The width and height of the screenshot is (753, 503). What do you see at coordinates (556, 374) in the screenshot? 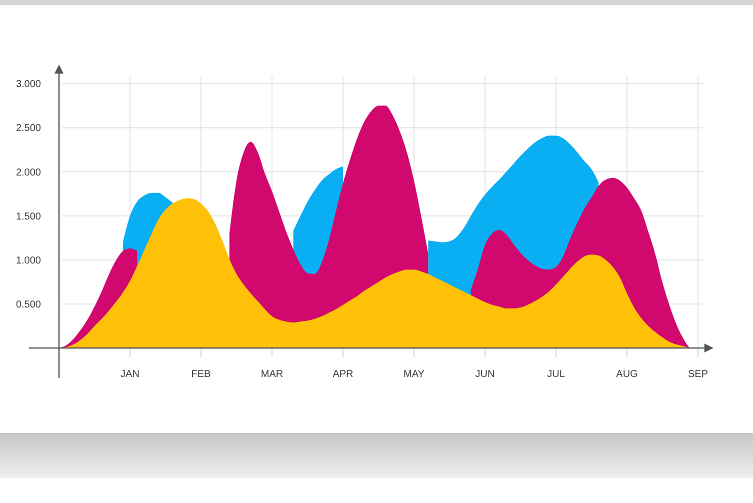
I see `x-tick-label: JUL` at bounding box center [556, 374].